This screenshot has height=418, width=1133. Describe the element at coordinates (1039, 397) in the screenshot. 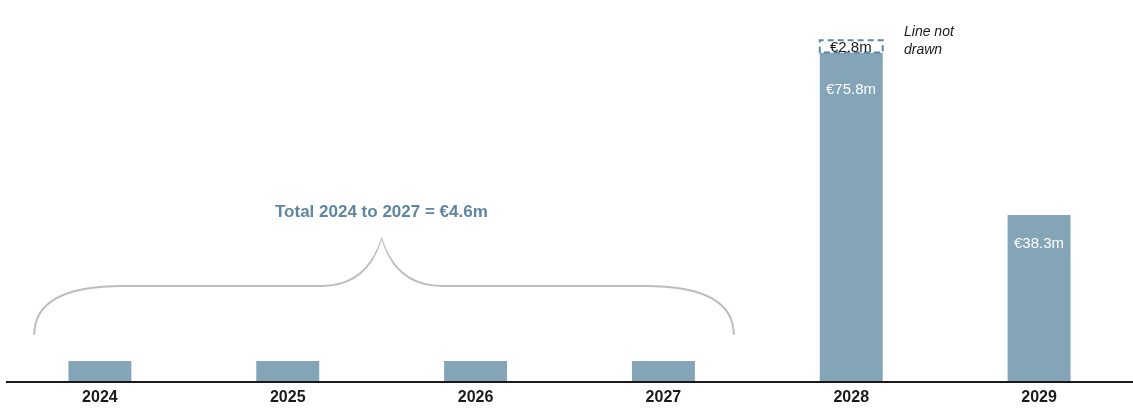

I see `x-tick-label: 2029` at that location.